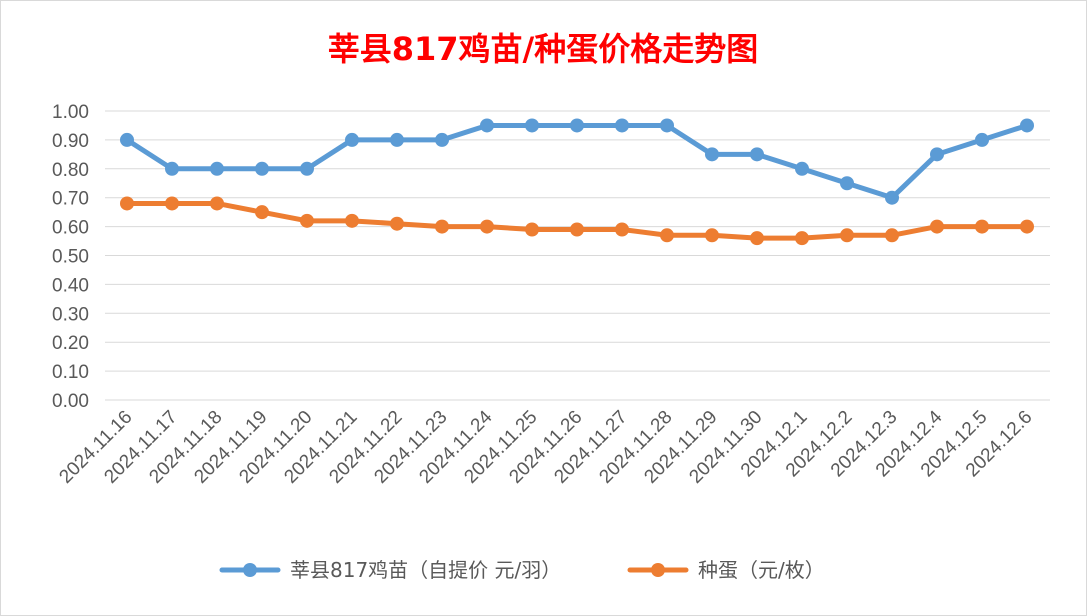 The width and height of the screenshot is (1087, 616). What do you see at coordinates (70, 372) in the screenshot?
I see `y-tick-label: 0.10` at bounding box center [70, 372].